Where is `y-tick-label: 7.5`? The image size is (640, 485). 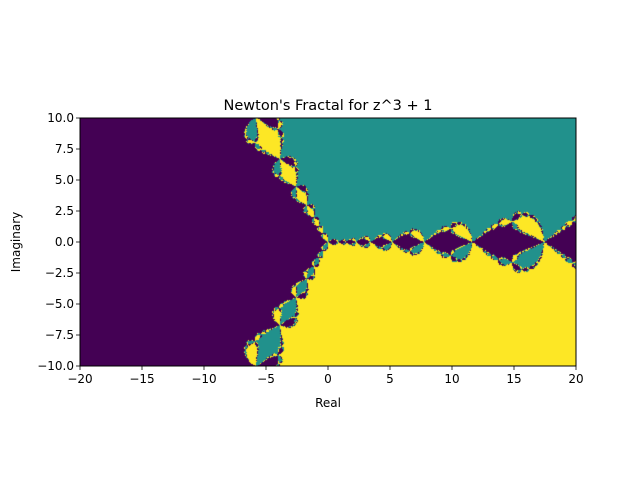 y-tick-label: 7.5 is located at coordinates (64, 149).